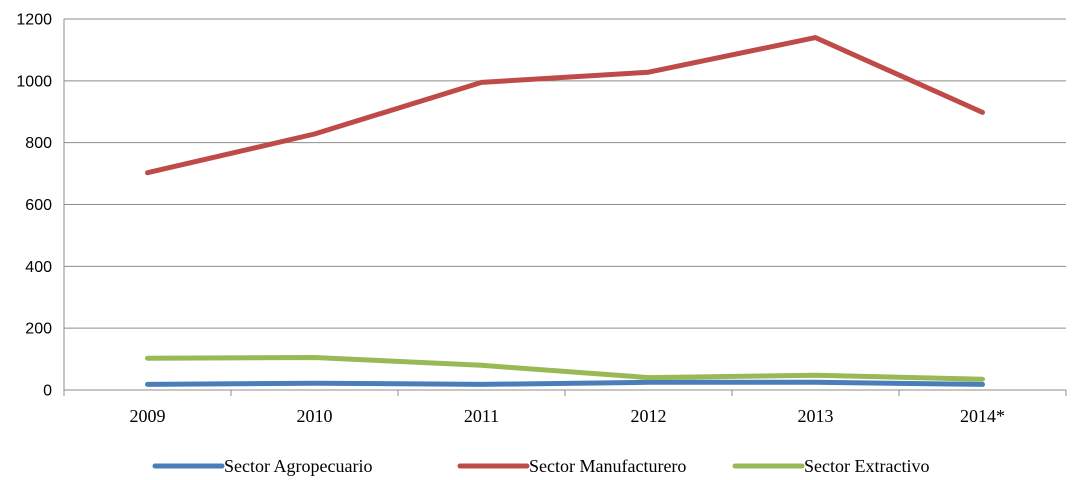 The width and height of the screenshot is (1081, 480). Describe the element at coordinates (38, 143) in the screenshot. I see `y-tick-label: 800` at that location.